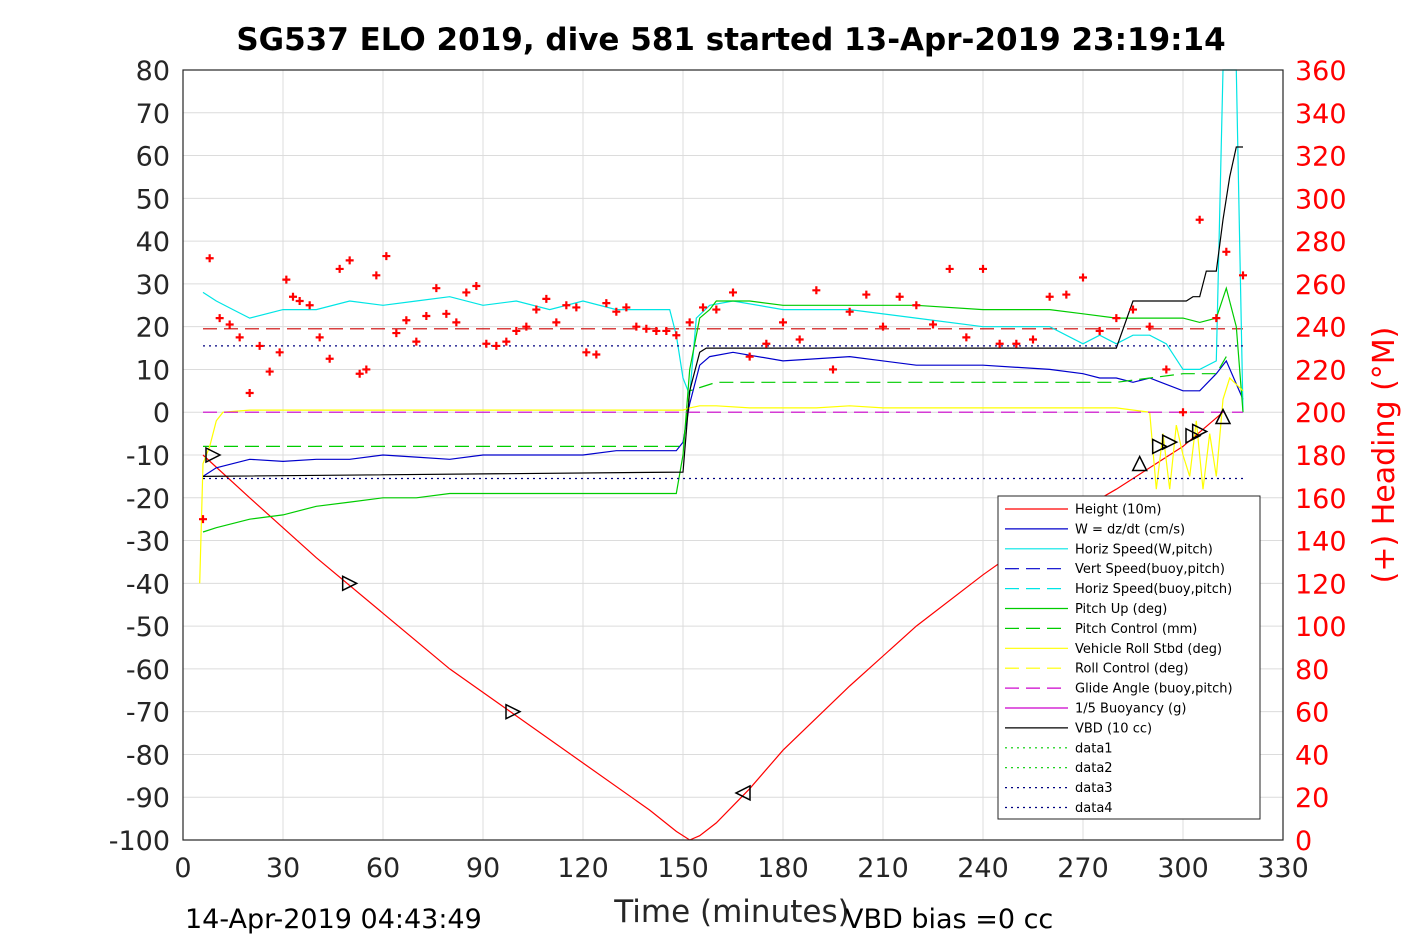  What do you see at coordinates (1094, 788) in the screenshot?
I see `legend-label: data3` at bounding box center [1094, 788].